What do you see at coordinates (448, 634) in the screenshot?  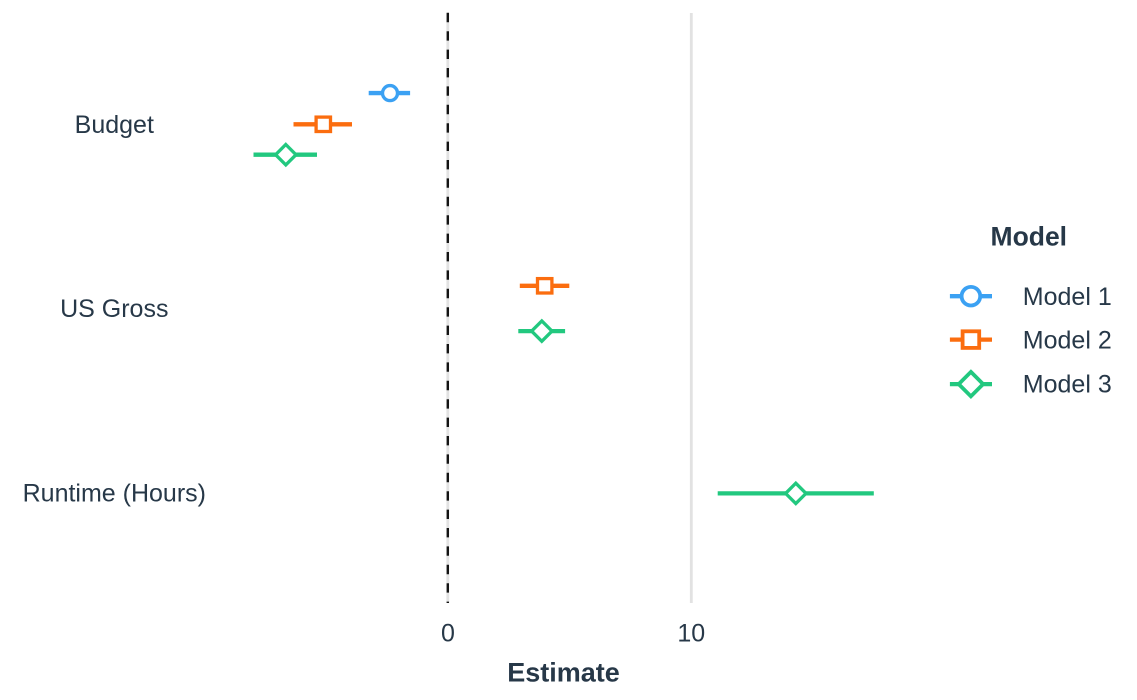 I see `svg-text: 0` at bounding box center [448, 634].